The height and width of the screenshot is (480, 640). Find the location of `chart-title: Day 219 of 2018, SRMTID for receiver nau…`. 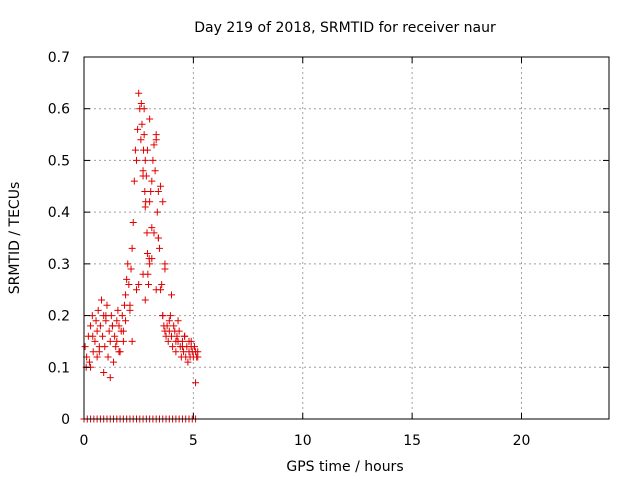

chart-title: Day 219 of 2018, SRMTID for receiver nau… is located at coordinates (345, 28).